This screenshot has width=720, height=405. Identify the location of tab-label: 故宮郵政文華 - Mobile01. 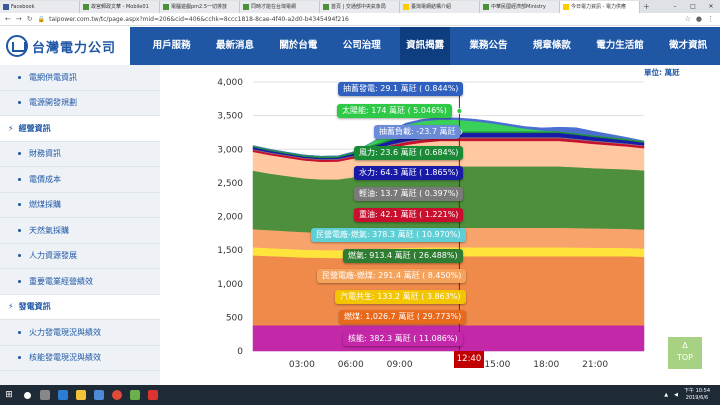
(120, 7).